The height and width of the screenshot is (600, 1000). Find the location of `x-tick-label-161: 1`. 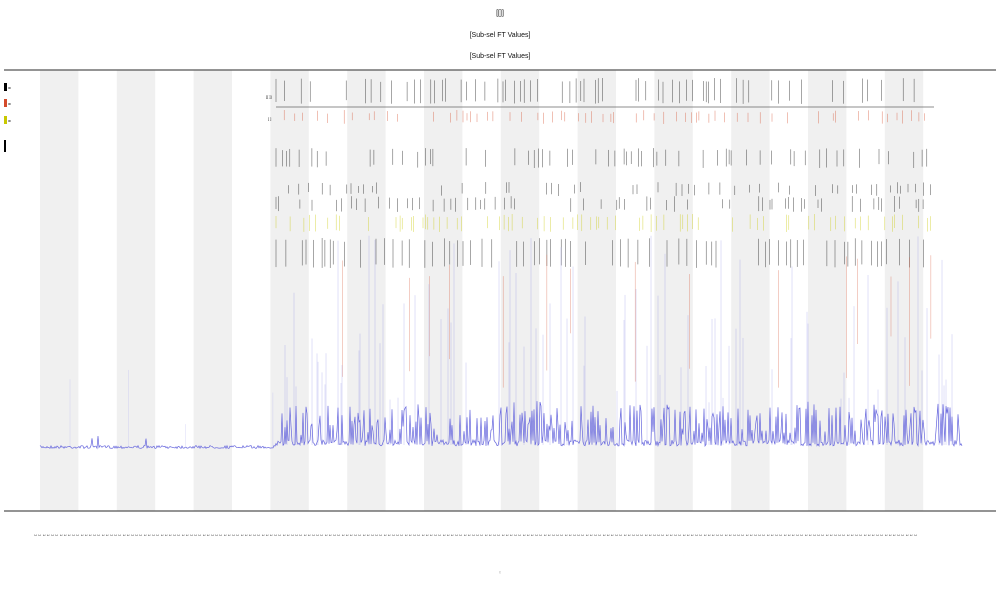

x-tick-label-161: 1 is located at coordinates (713, 535).